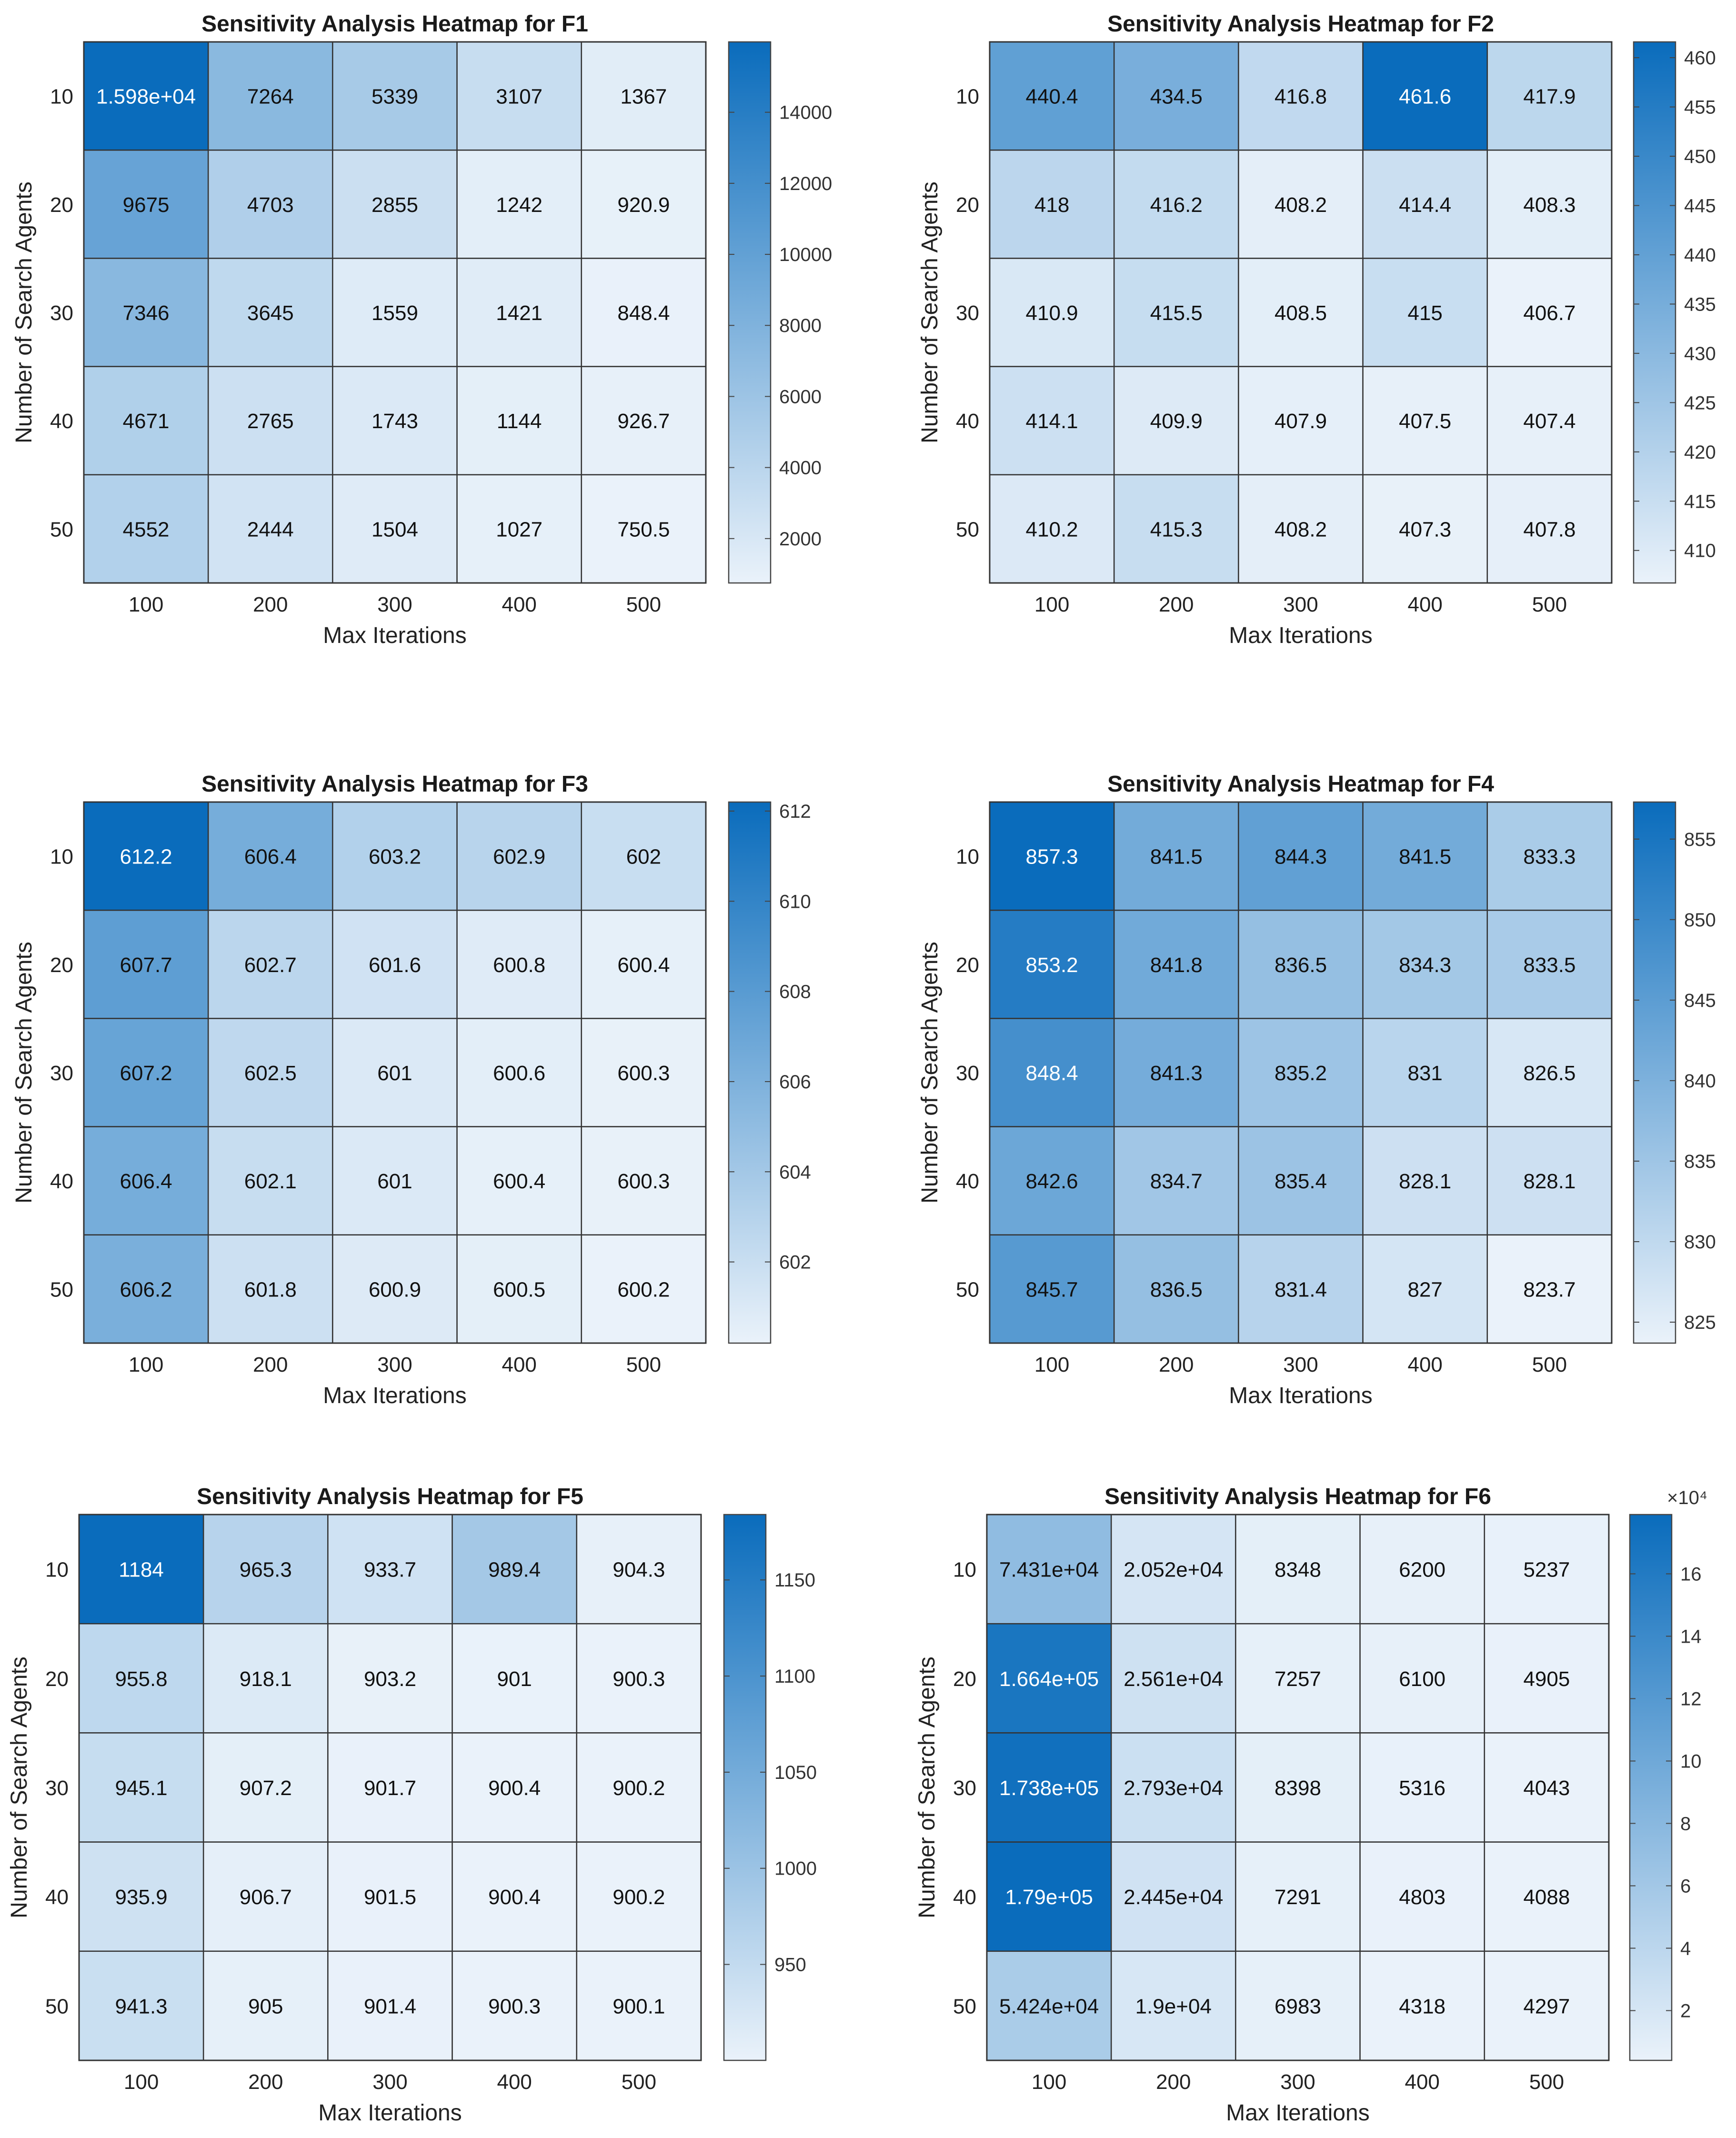 This screenshot has width=1736, height=2138. I want to click on cell-label: 415.3, so click(1176, 530).